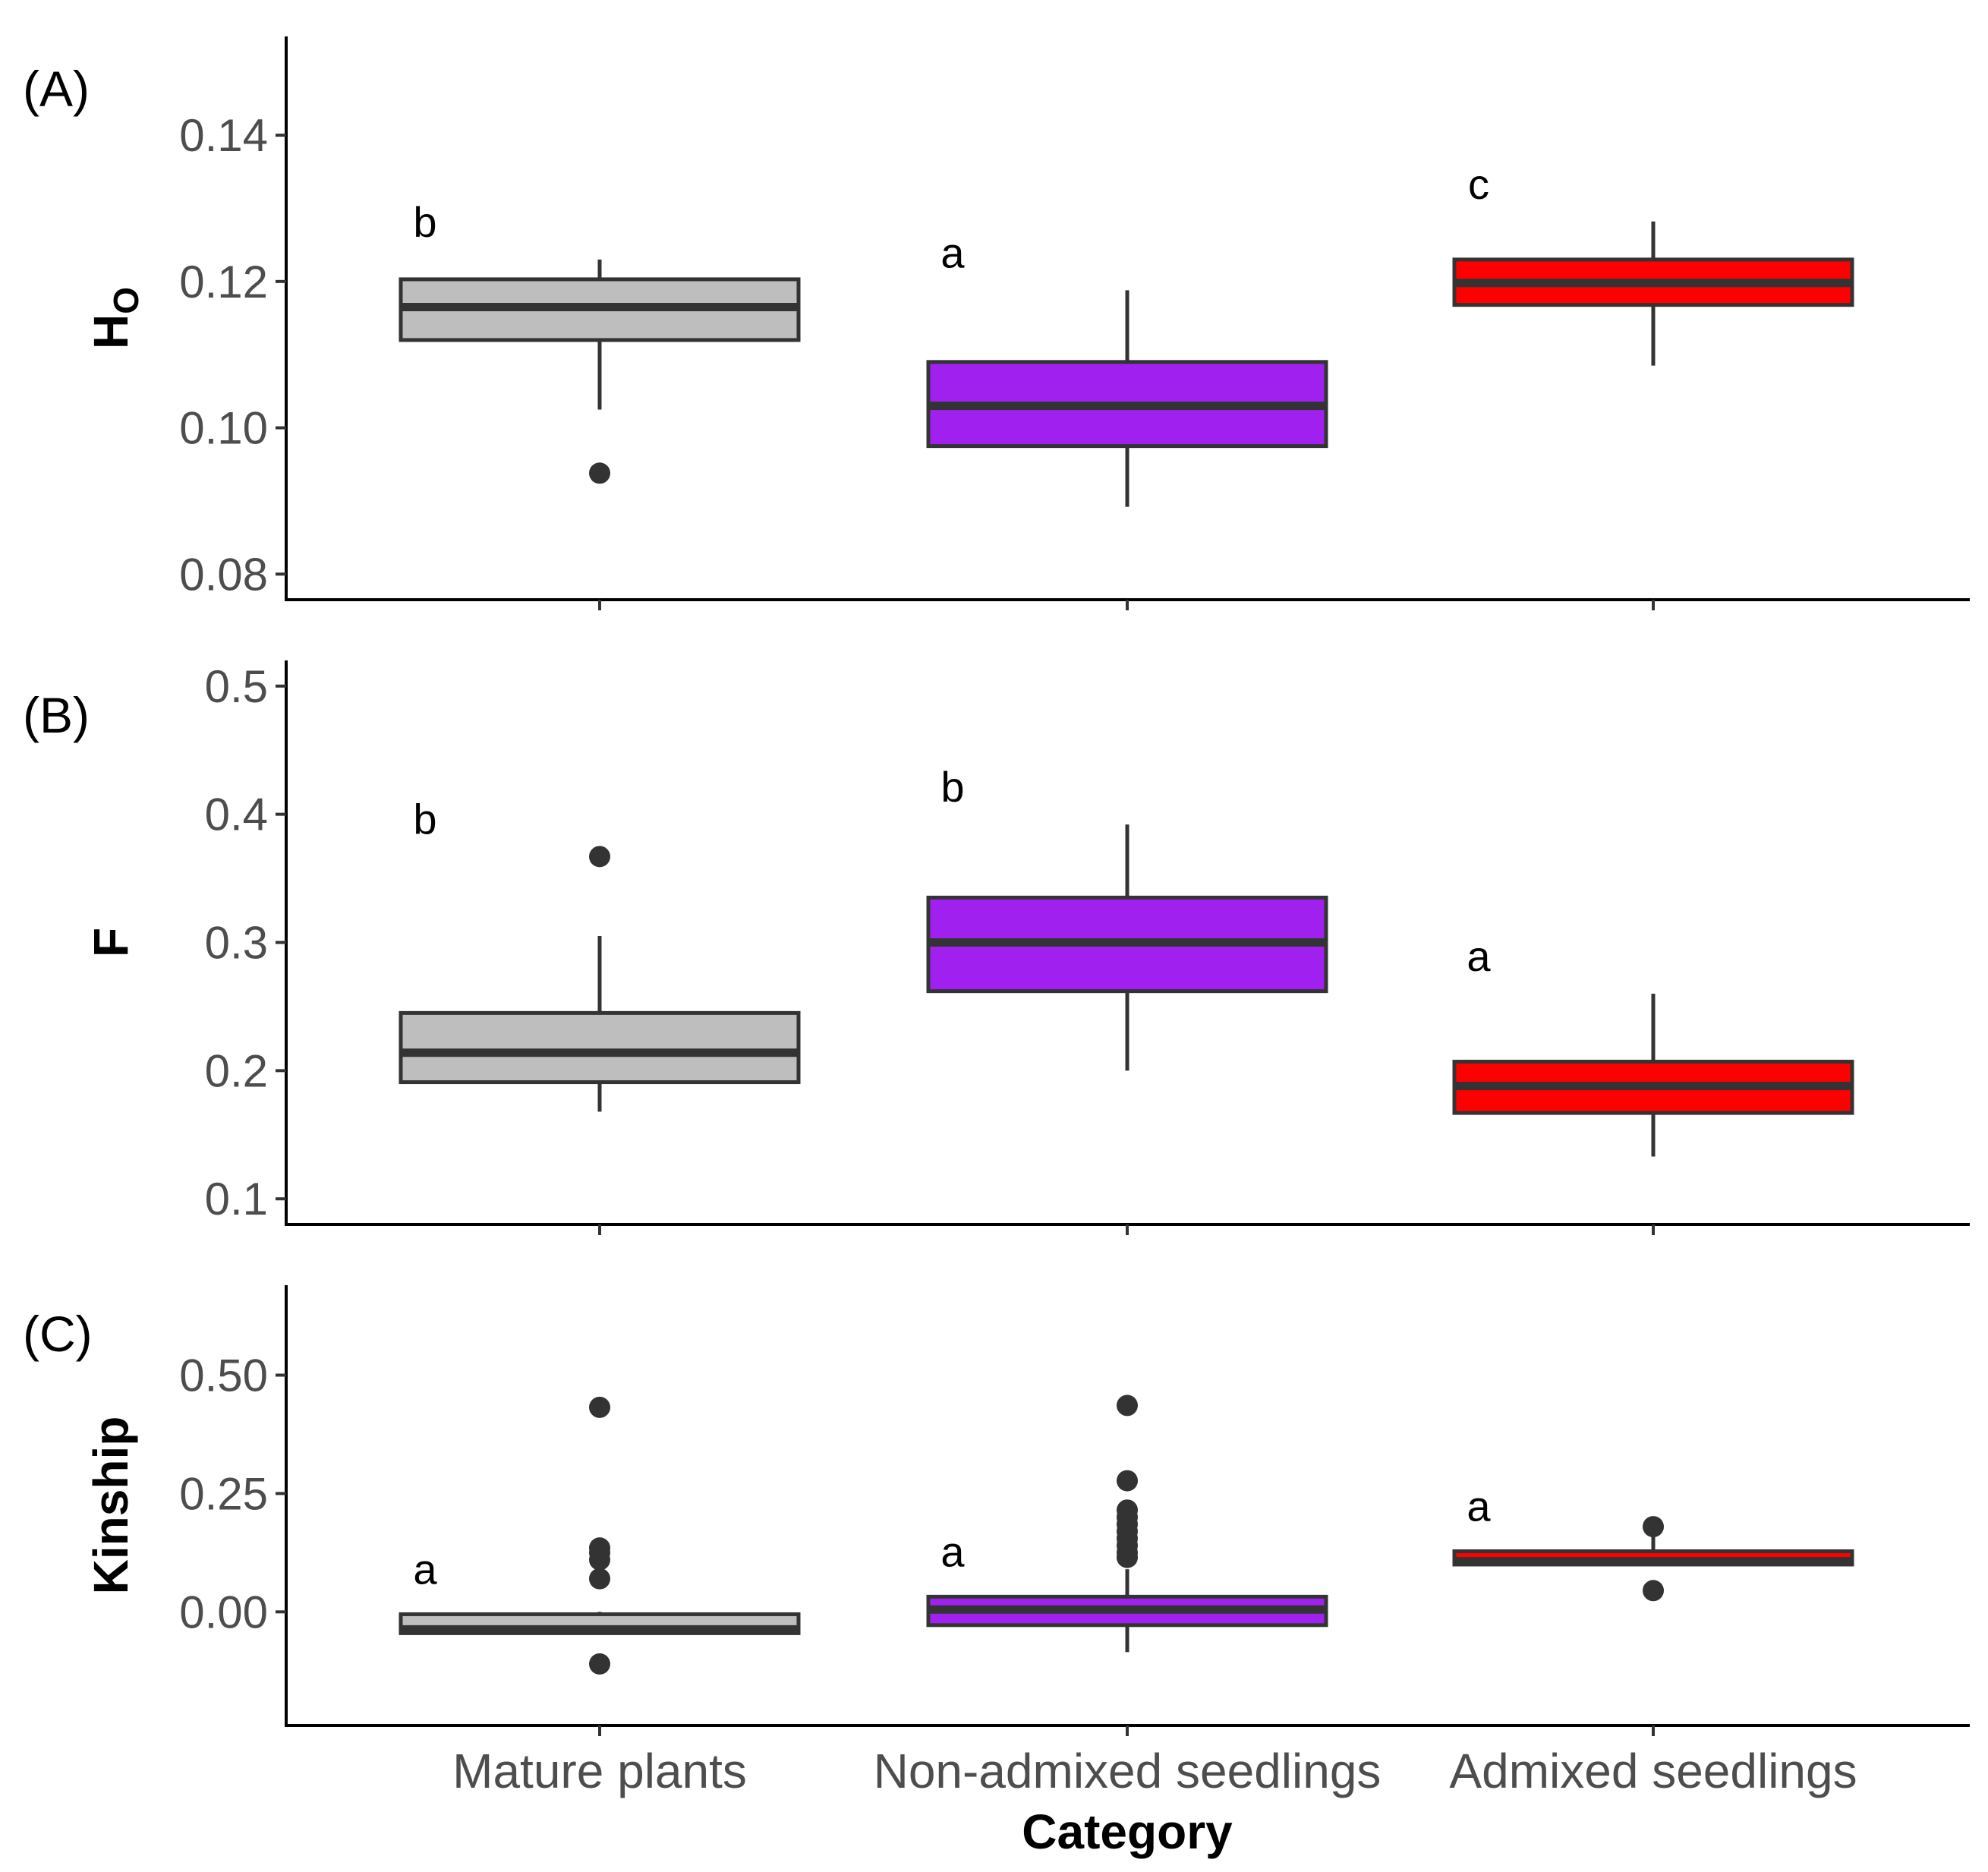 Image resolution: width=1988 pixels, height=1872 pixels. What do you see at coordinates (236, 686) in the screenshot?
I see `y-tick-label: 0.5` at bounding box center [236, 686].